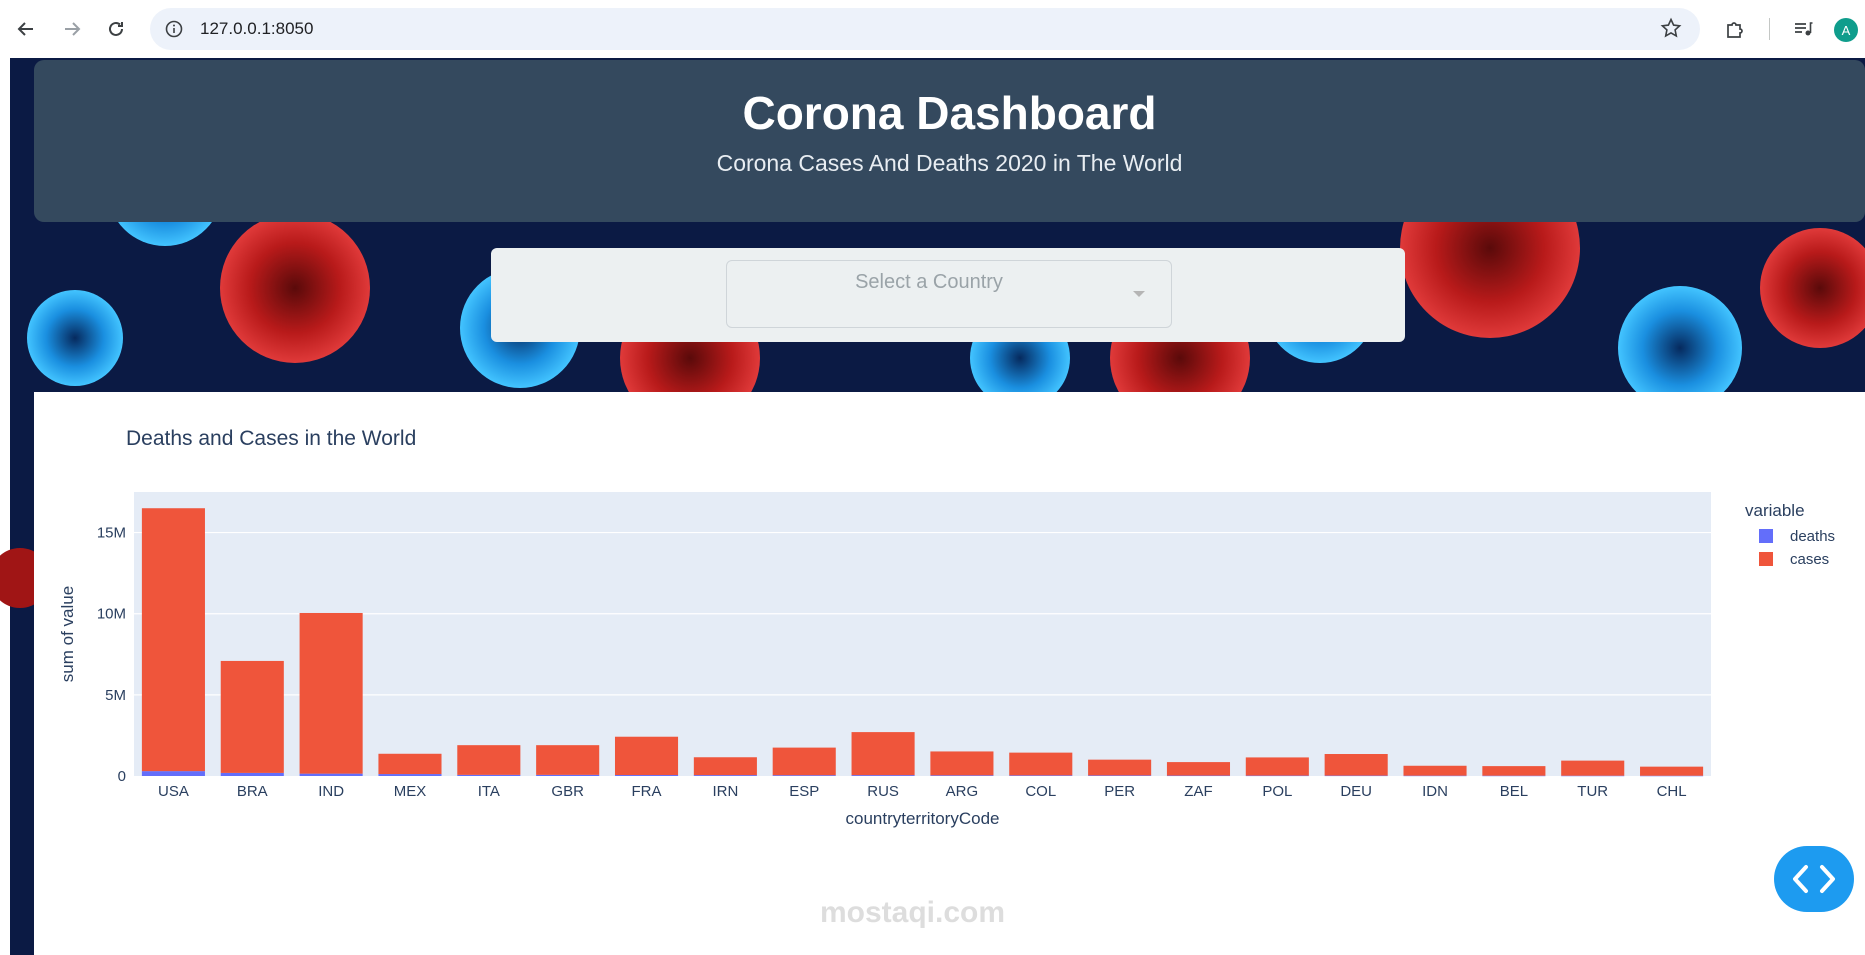 This screenshot has width=1865, height=955. I want to click on x-tick-label: MEX, so click(410, 791).